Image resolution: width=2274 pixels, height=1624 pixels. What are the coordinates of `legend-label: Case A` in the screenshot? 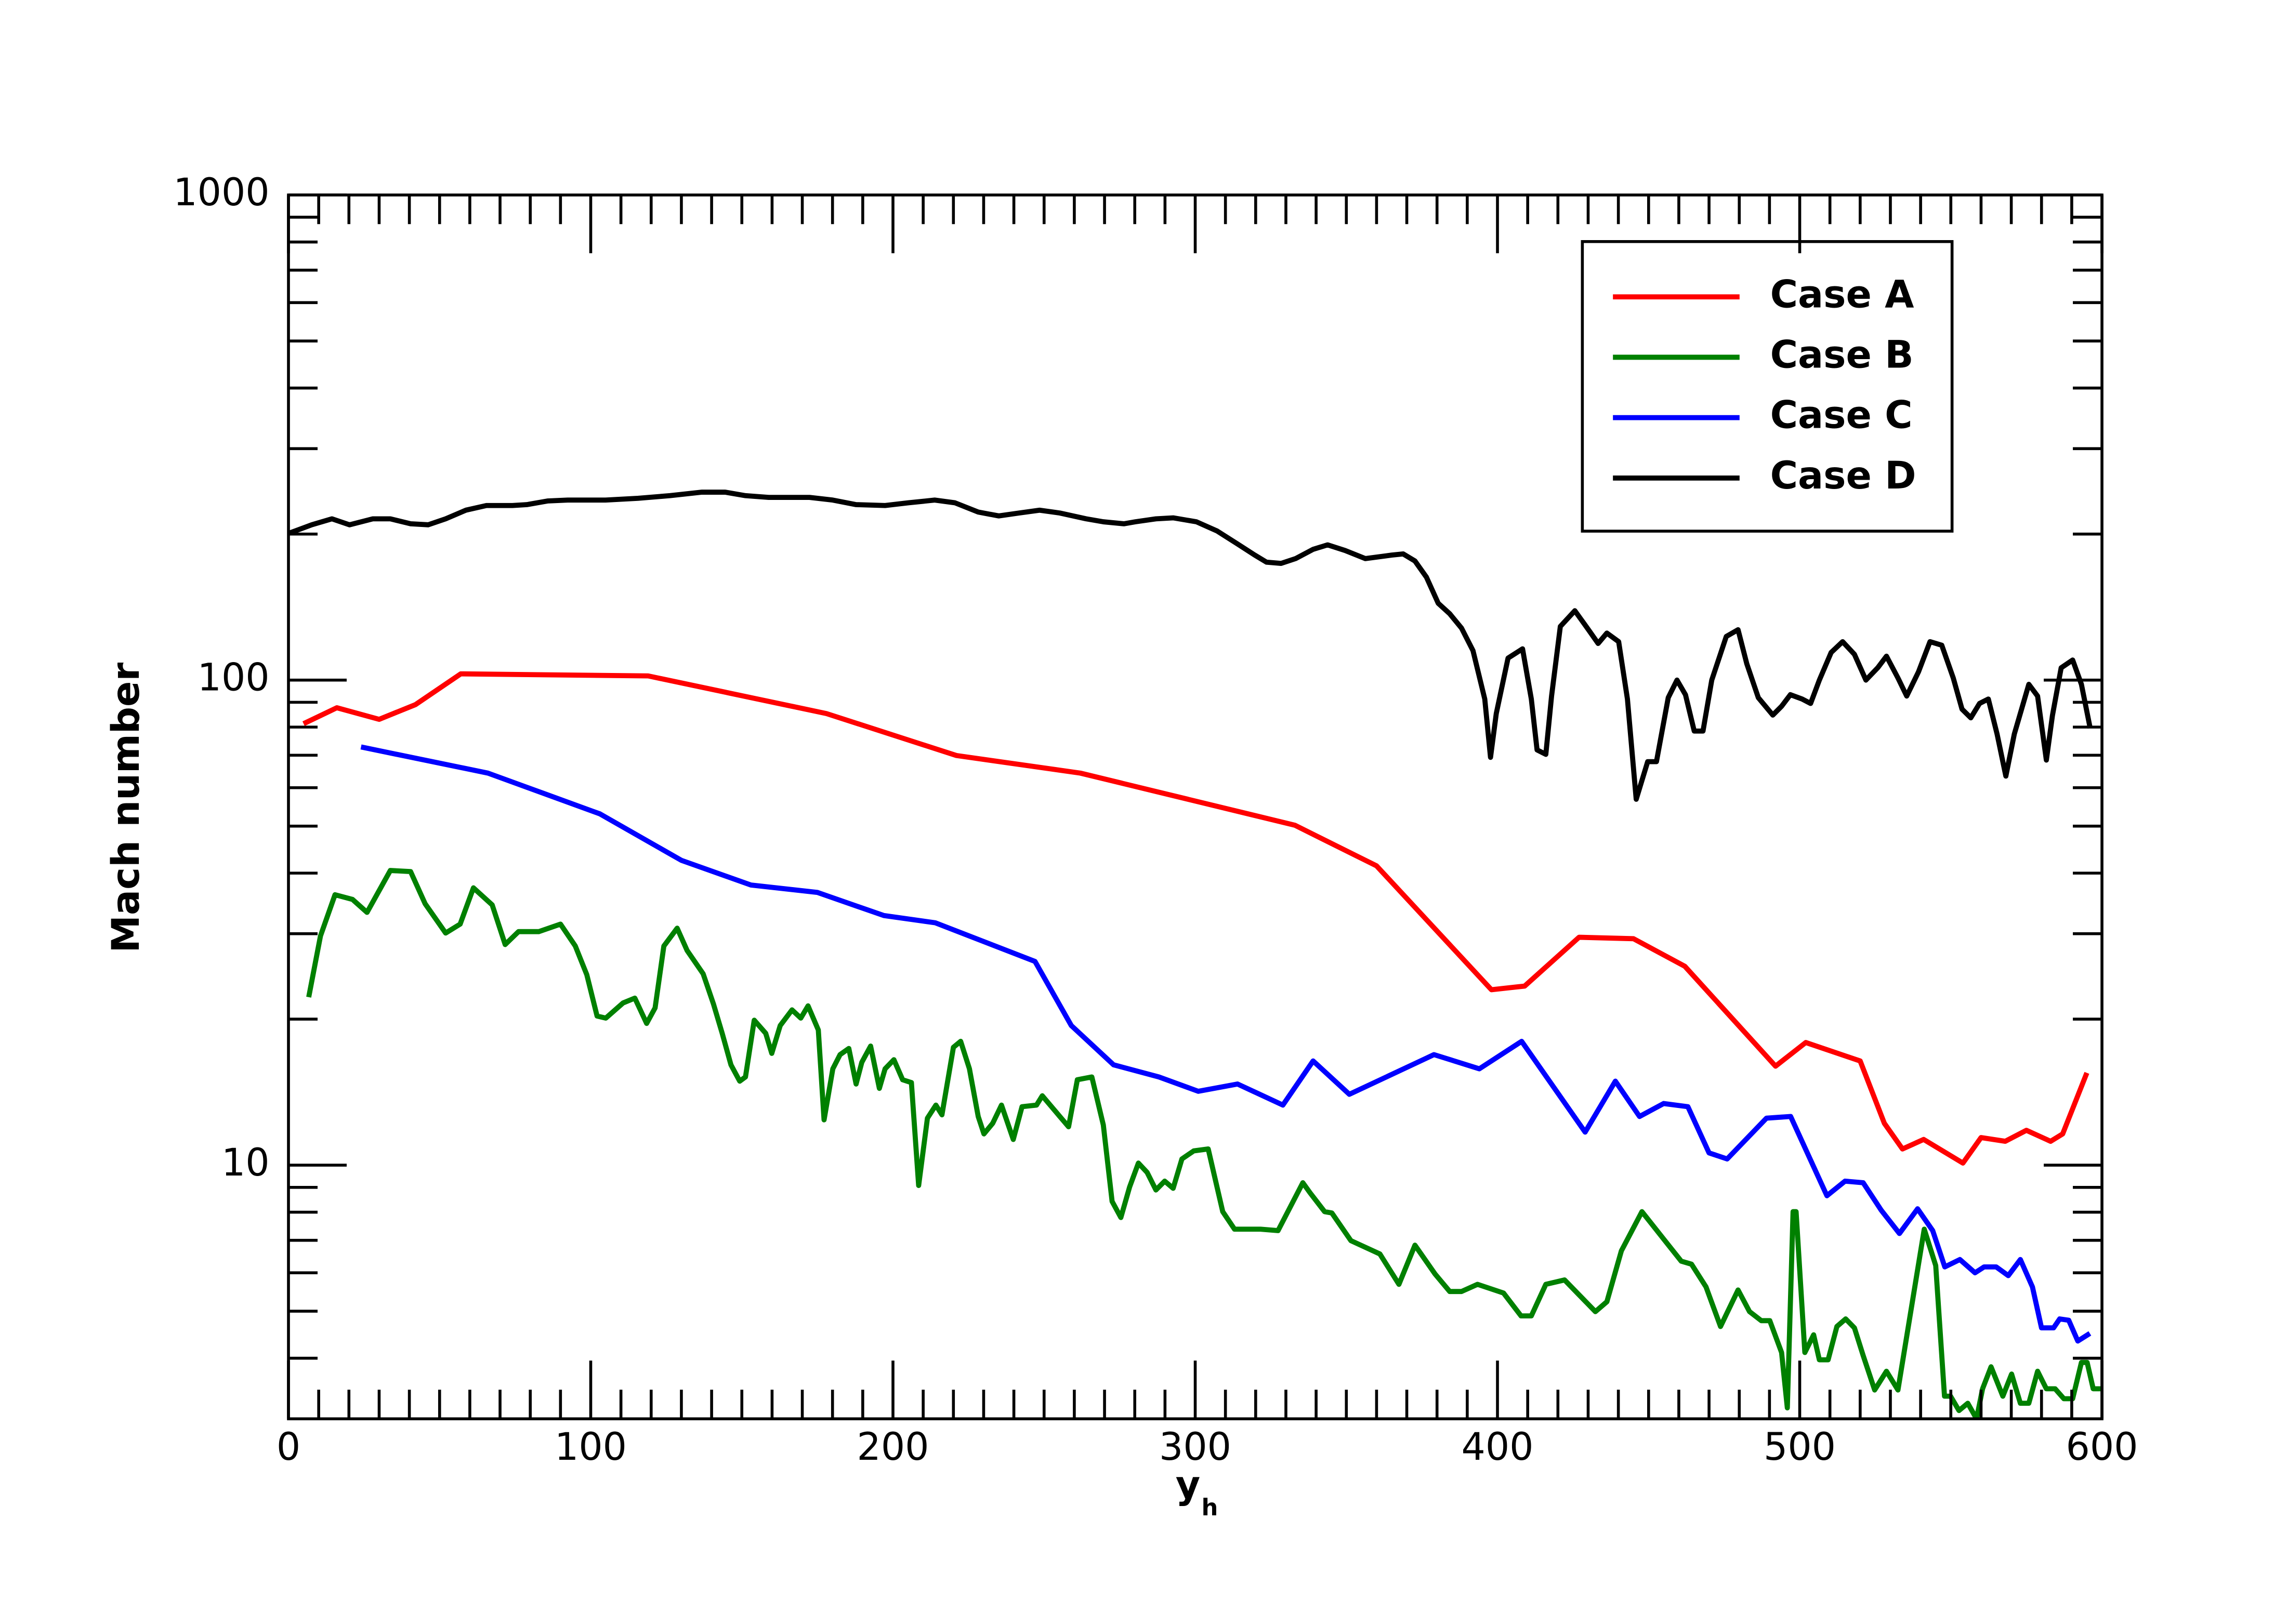 It's located at (1842, 294).